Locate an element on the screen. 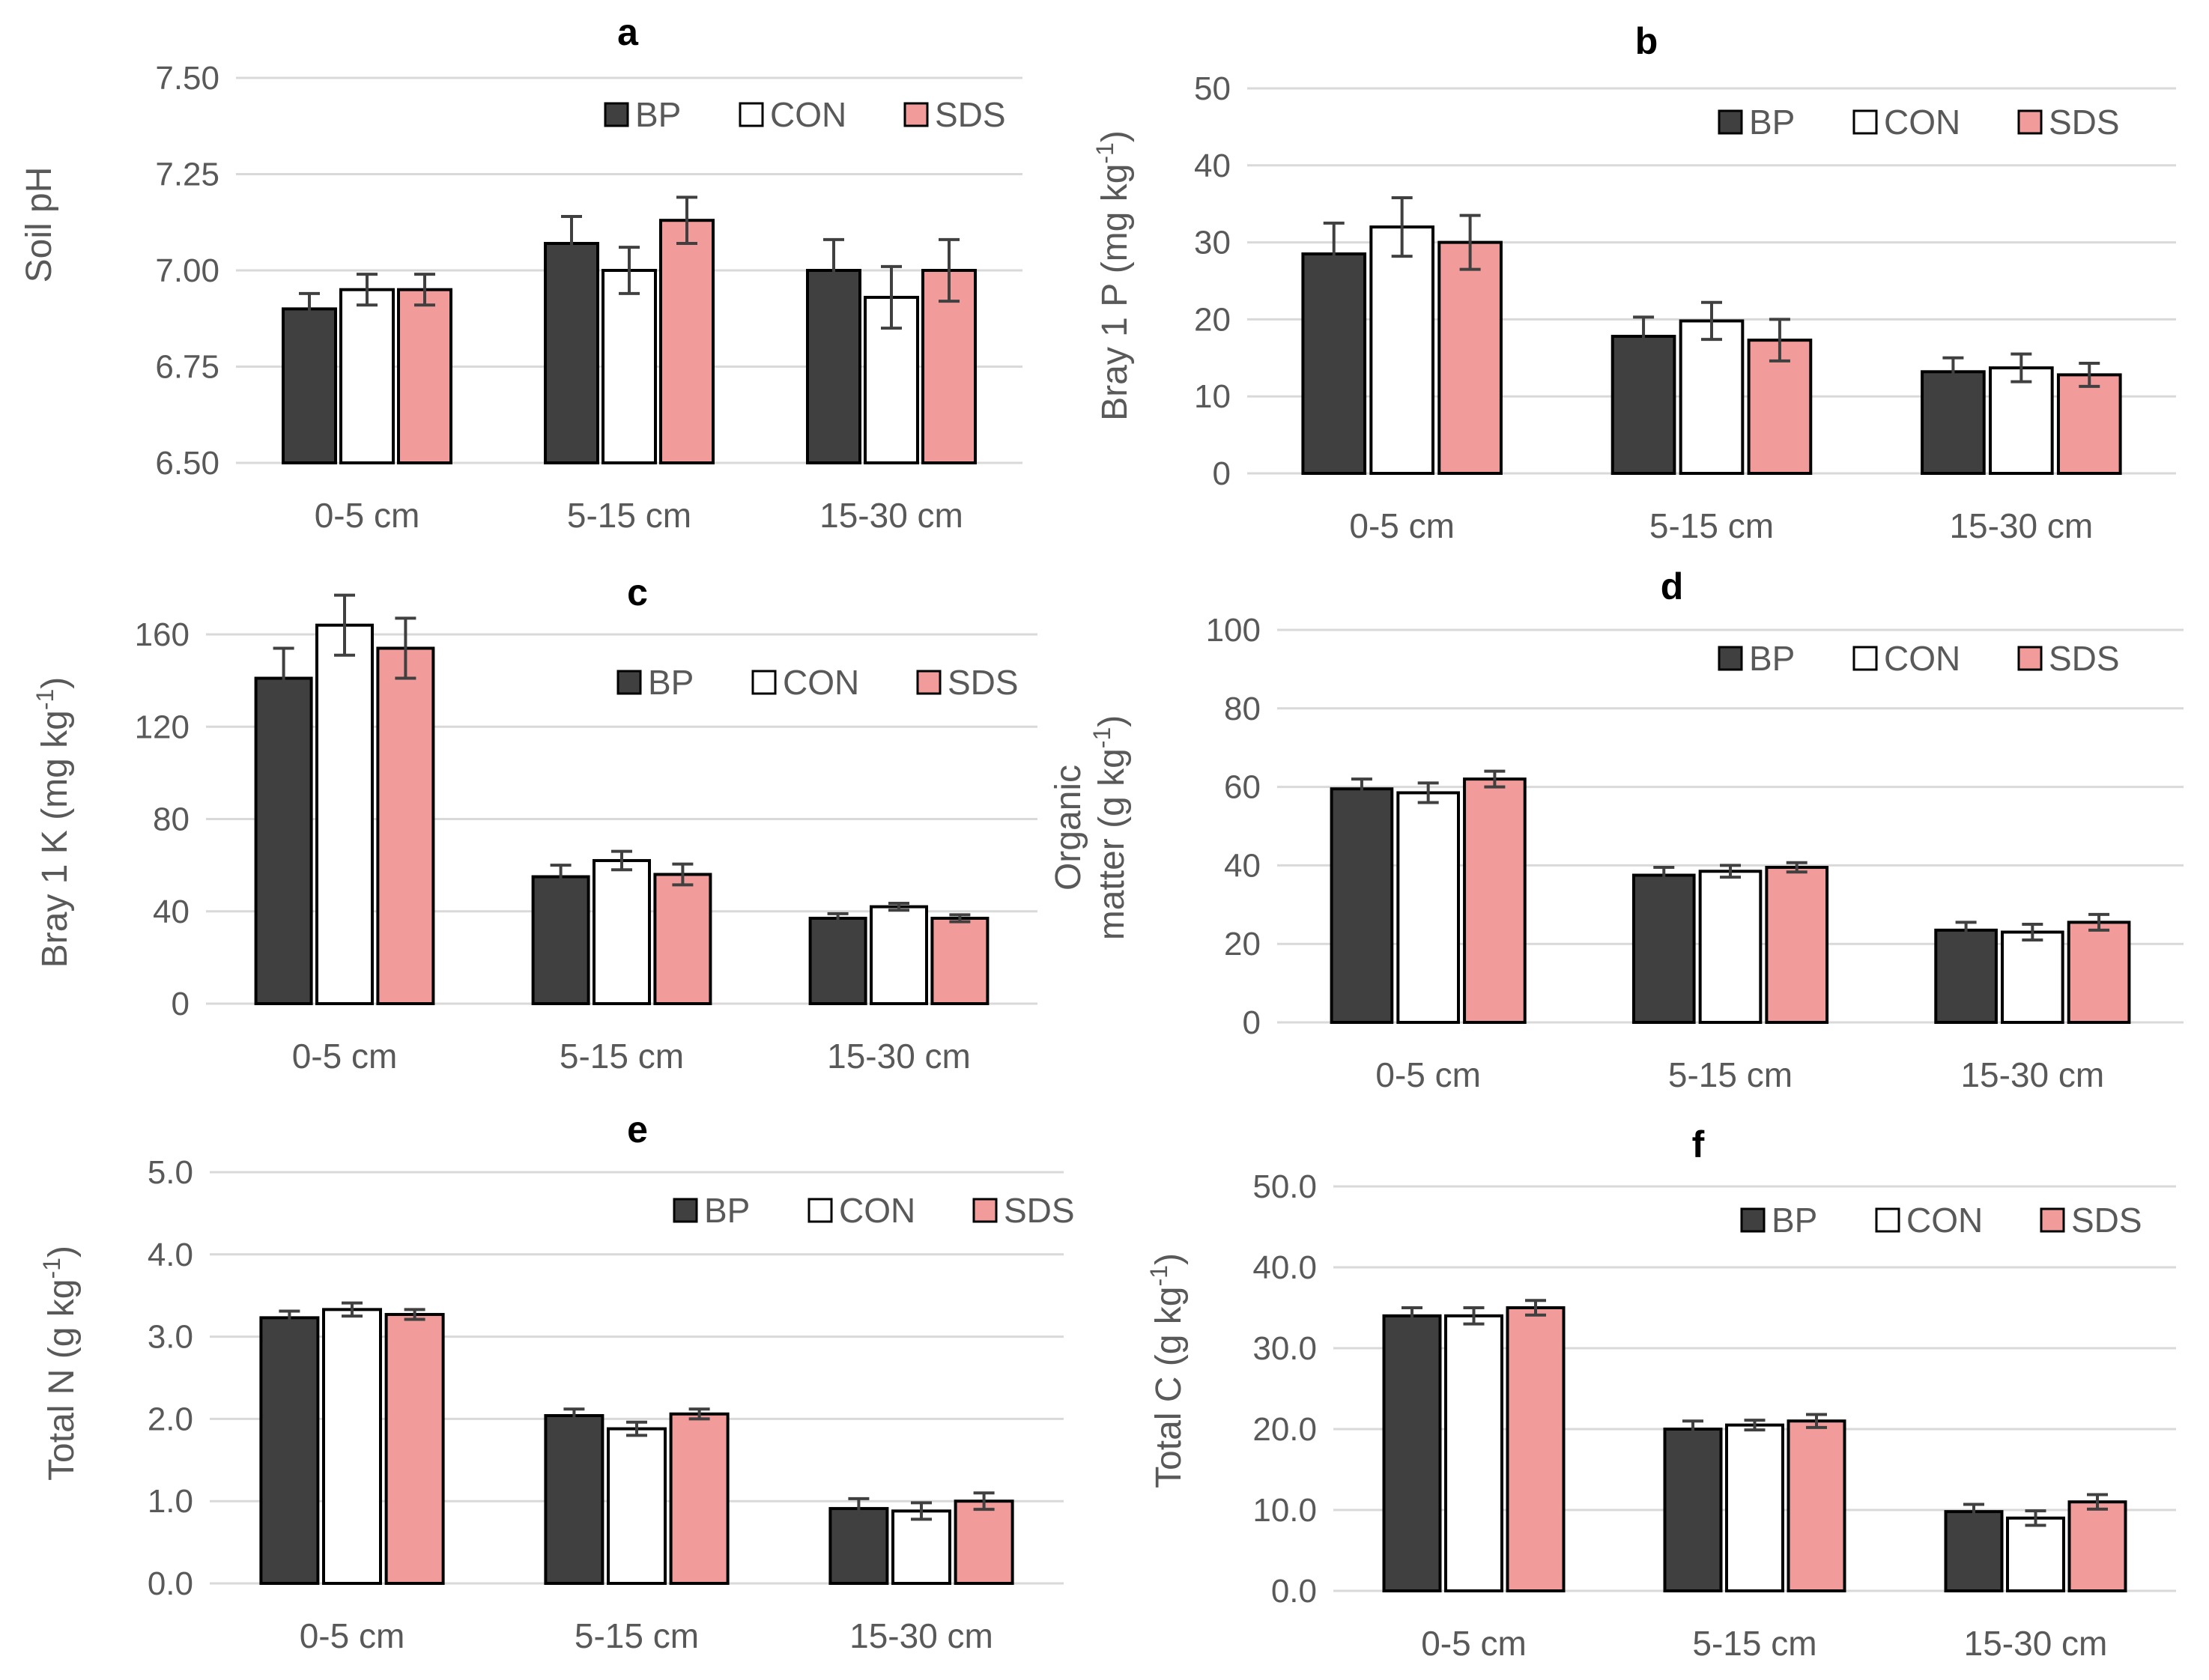 The image size is (2209, 1680). y-tick-label: 5.0 is located at coordinates (170, 1172).